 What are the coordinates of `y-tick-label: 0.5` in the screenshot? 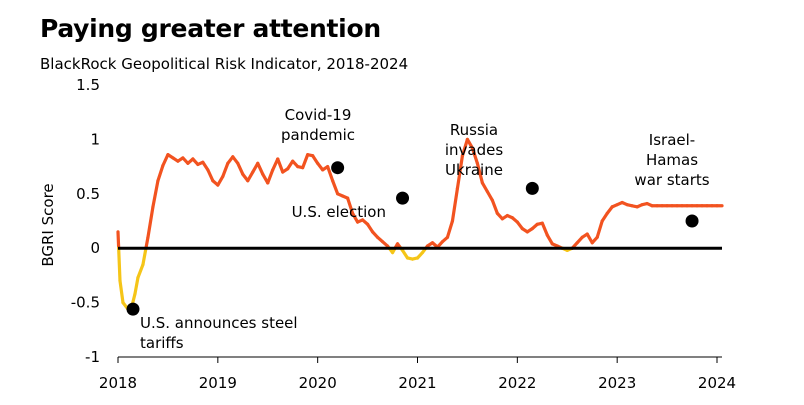 It's located at (88, 194).